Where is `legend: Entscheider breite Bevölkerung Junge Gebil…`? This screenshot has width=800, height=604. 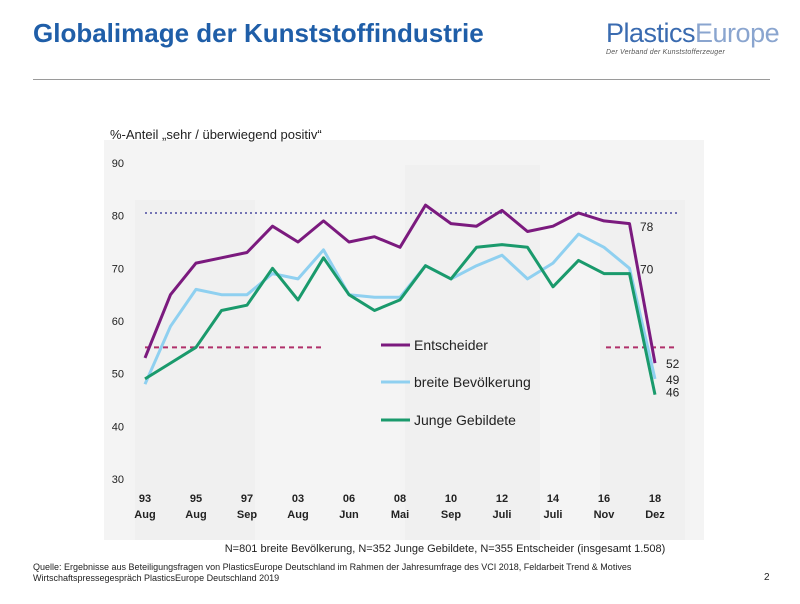 legend: Entscheider breite Bevölkerung Junge Gebil… is located at coordinates (456, 382).